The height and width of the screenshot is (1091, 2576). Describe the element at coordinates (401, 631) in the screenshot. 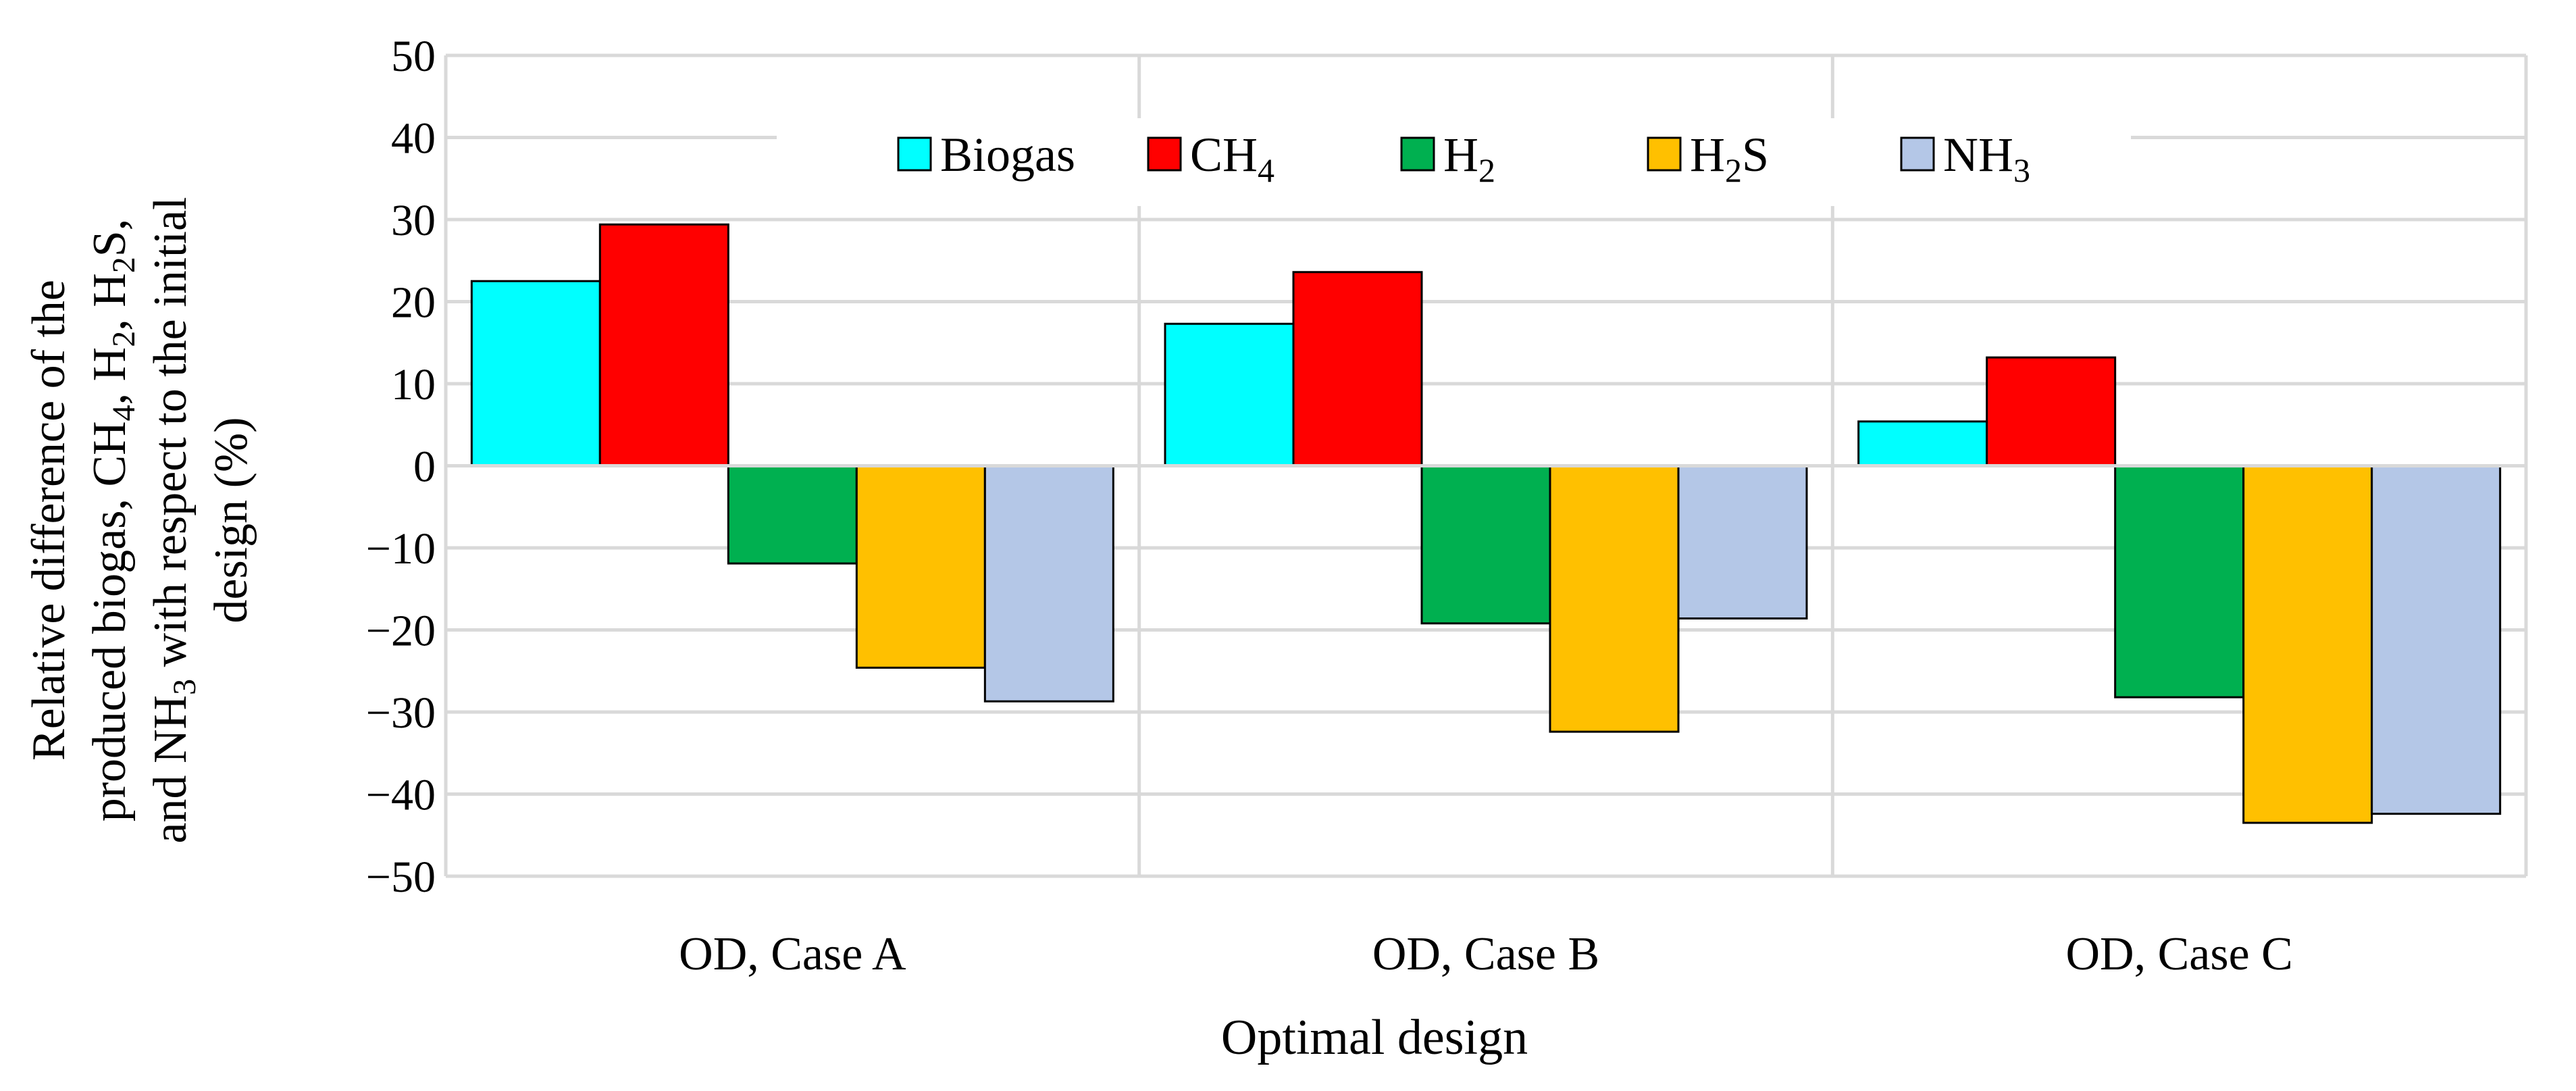

I see `y-tick-label: −20` at that location.